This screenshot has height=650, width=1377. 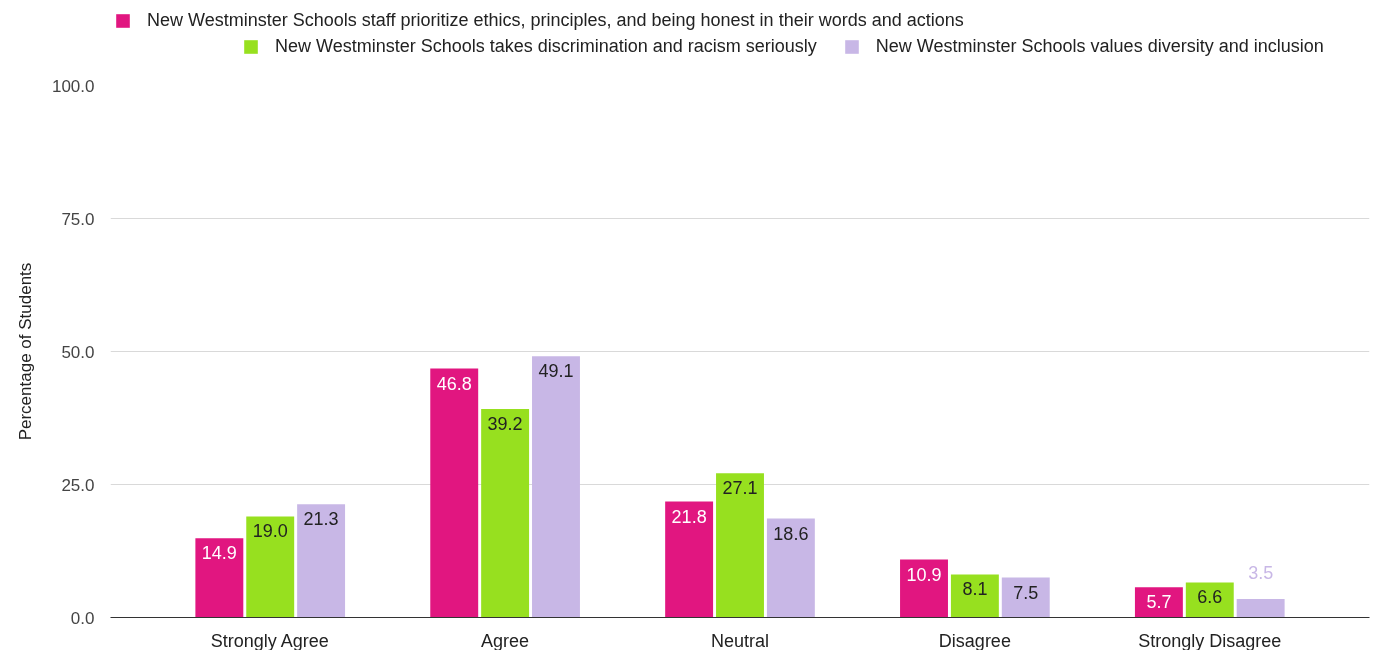 What do you see at coordinates (78, 485) in the screenshot?
I see `y-tick-label: 25.0` at bounding box center [78, 485].